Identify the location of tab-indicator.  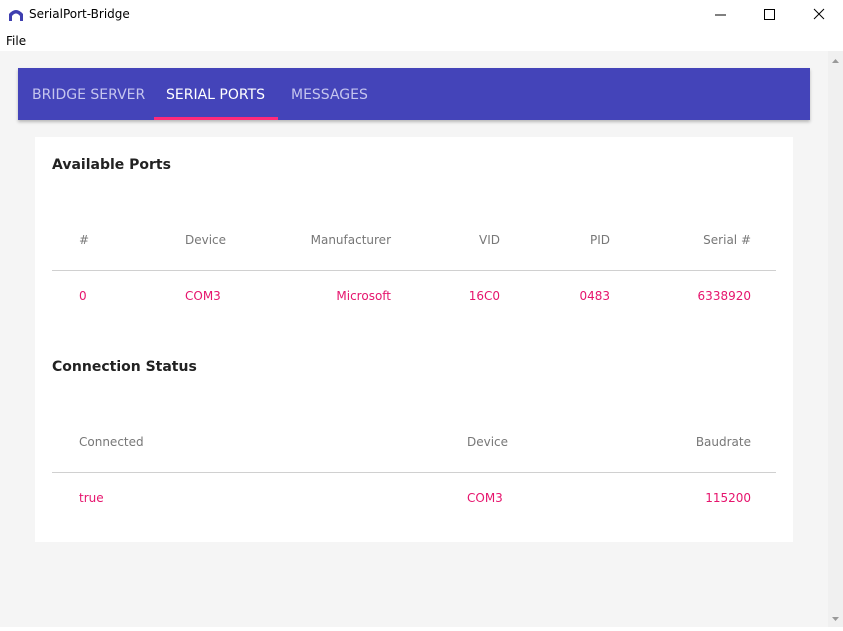
(216, 118).